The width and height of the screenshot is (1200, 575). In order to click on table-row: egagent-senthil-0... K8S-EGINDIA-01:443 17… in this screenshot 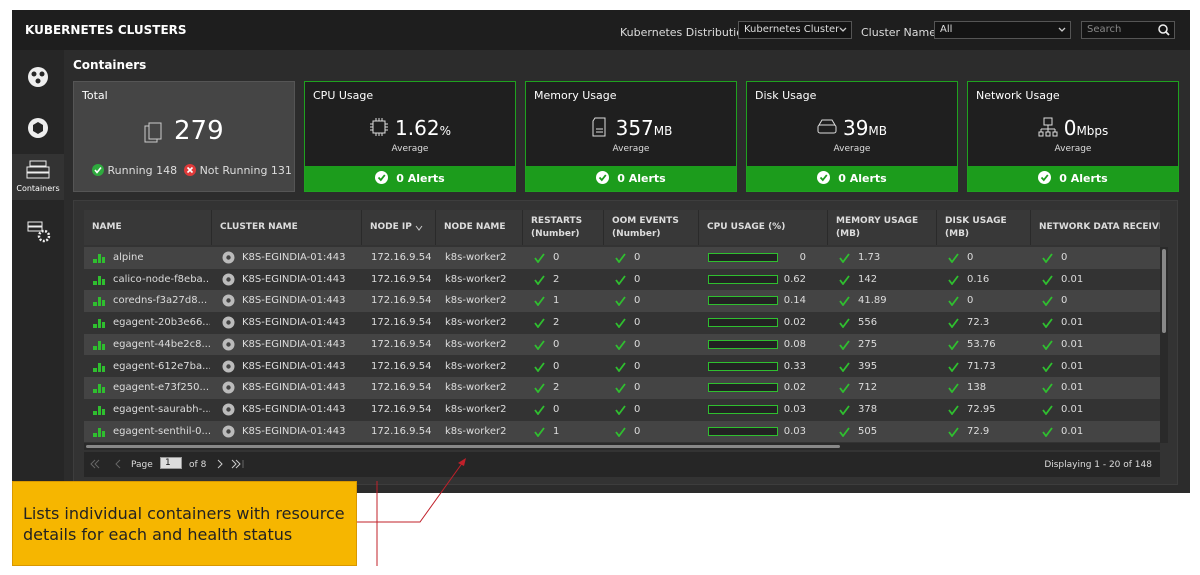, I will do `click(622, 431)`.